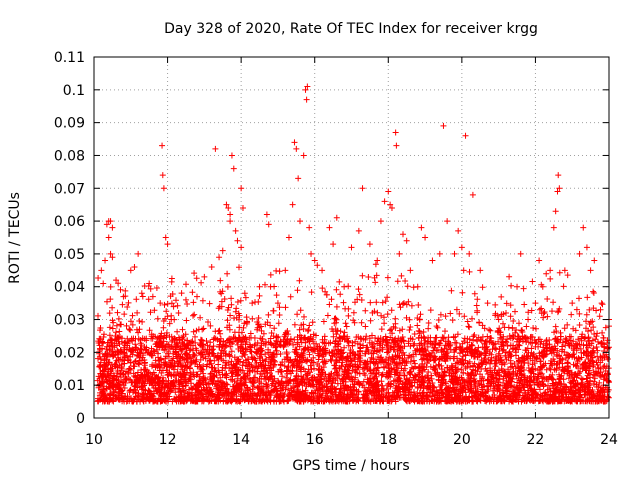 This screenshot has height=480, width=640. What do you see at coordinates (350, 466) in the screenshot?
I see `x-axis-title: GPS time / hours` at bounding box center [350, 466].